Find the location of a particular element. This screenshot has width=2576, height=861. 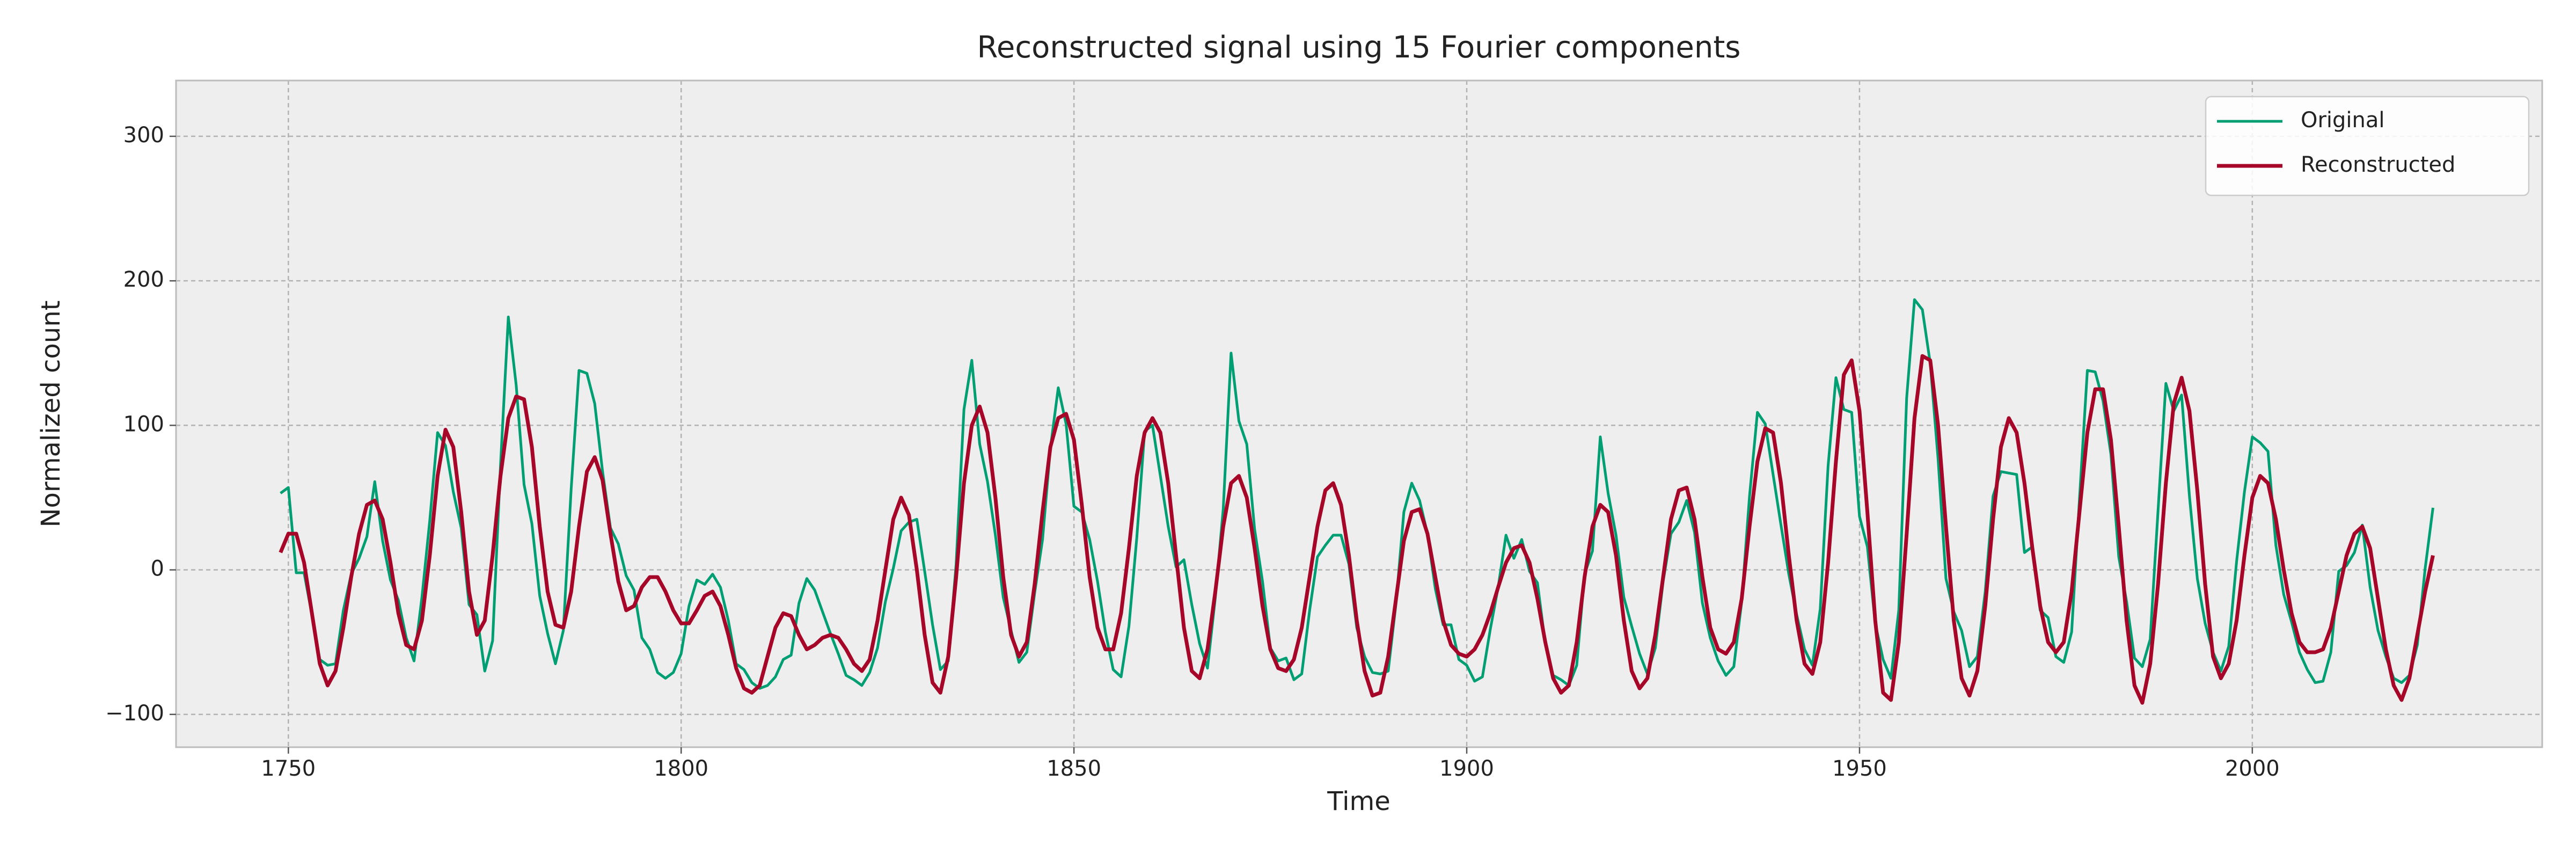

x-tick-label: 1850 is located at coordinates (1073, 768).